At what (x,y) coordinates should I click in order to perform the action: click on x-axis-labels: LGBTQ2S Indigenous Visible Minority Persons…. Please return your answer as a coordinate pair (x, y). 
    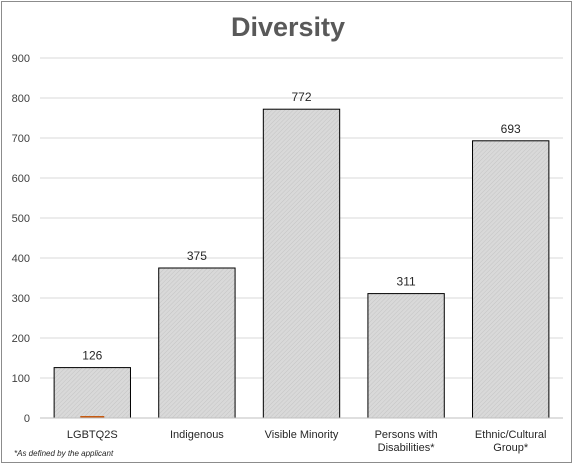
    Looking at the image, I should click on (307, 441).